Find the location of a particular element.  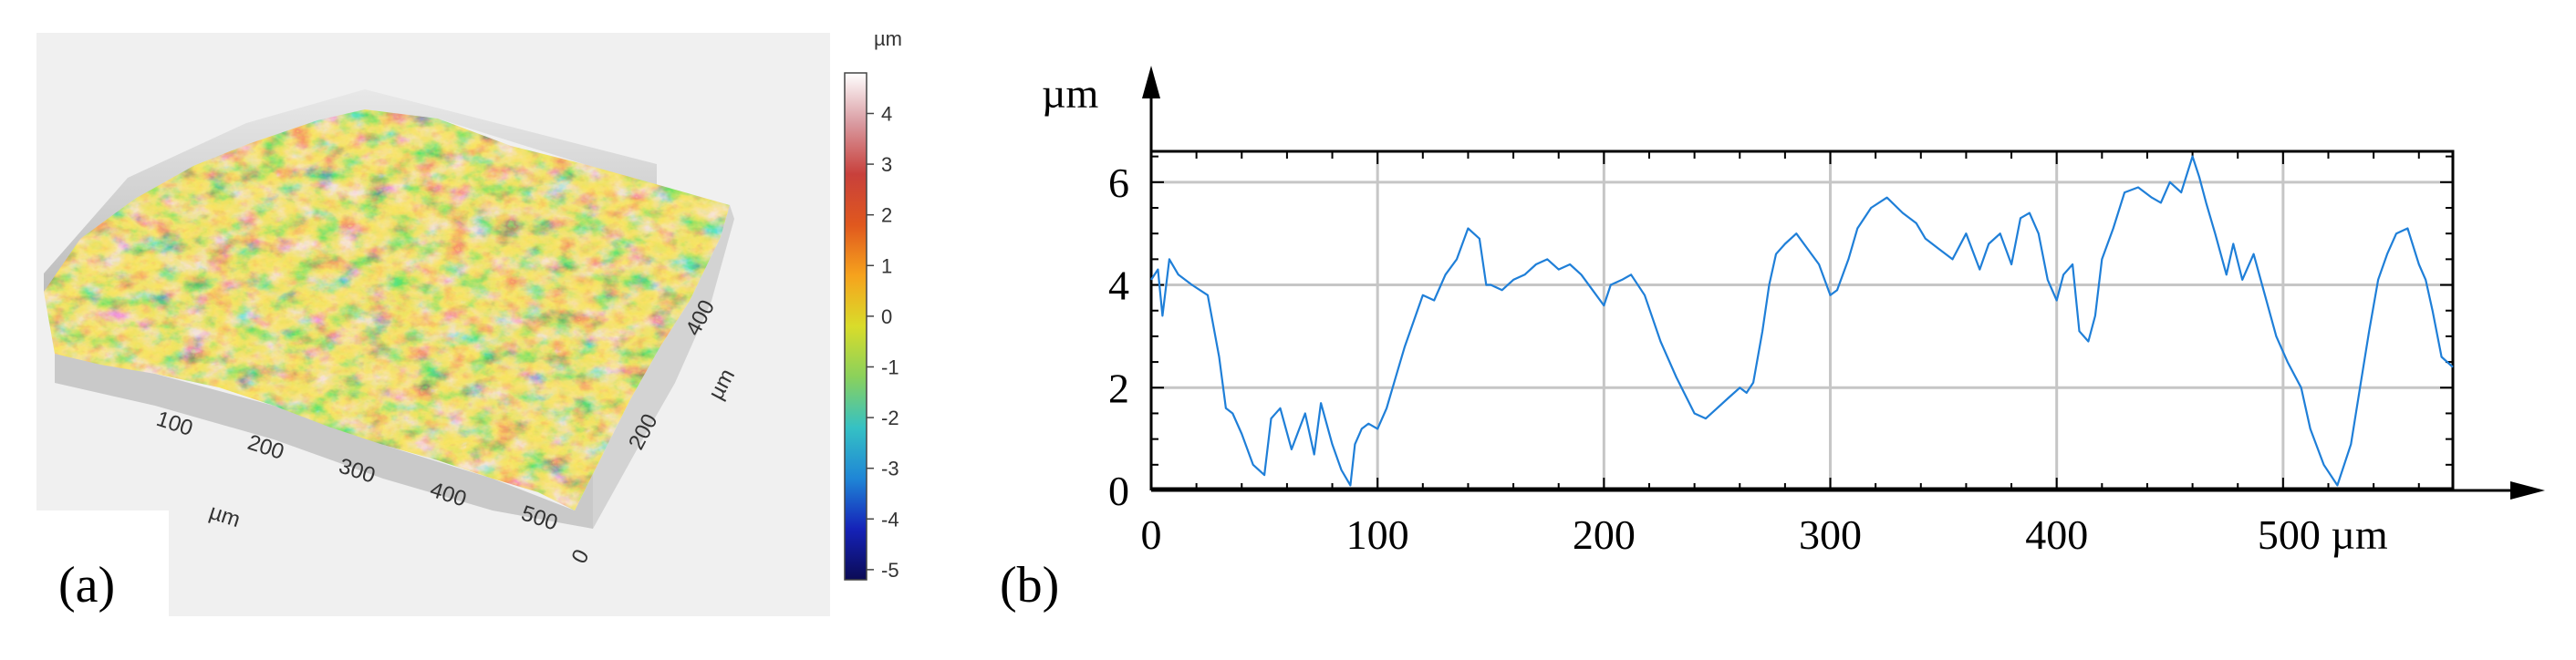

colorbar-tick-label: 0 is located at coordinates (886, 316).